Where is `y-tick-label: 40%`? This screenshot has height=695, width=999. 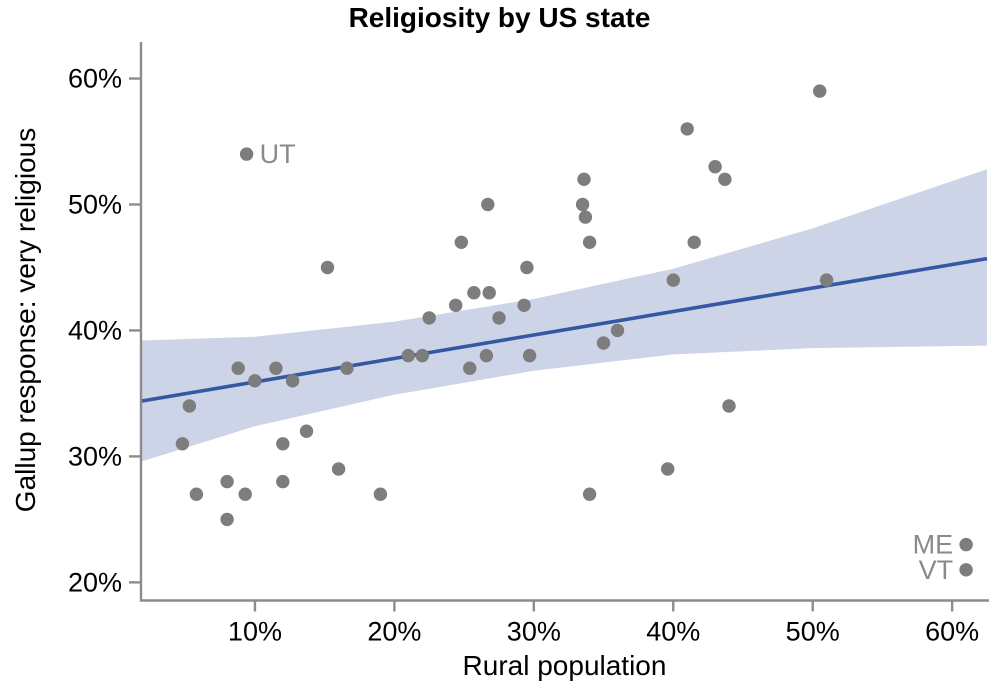 y-tick-label: 40% is located at coordinates (95, 330).